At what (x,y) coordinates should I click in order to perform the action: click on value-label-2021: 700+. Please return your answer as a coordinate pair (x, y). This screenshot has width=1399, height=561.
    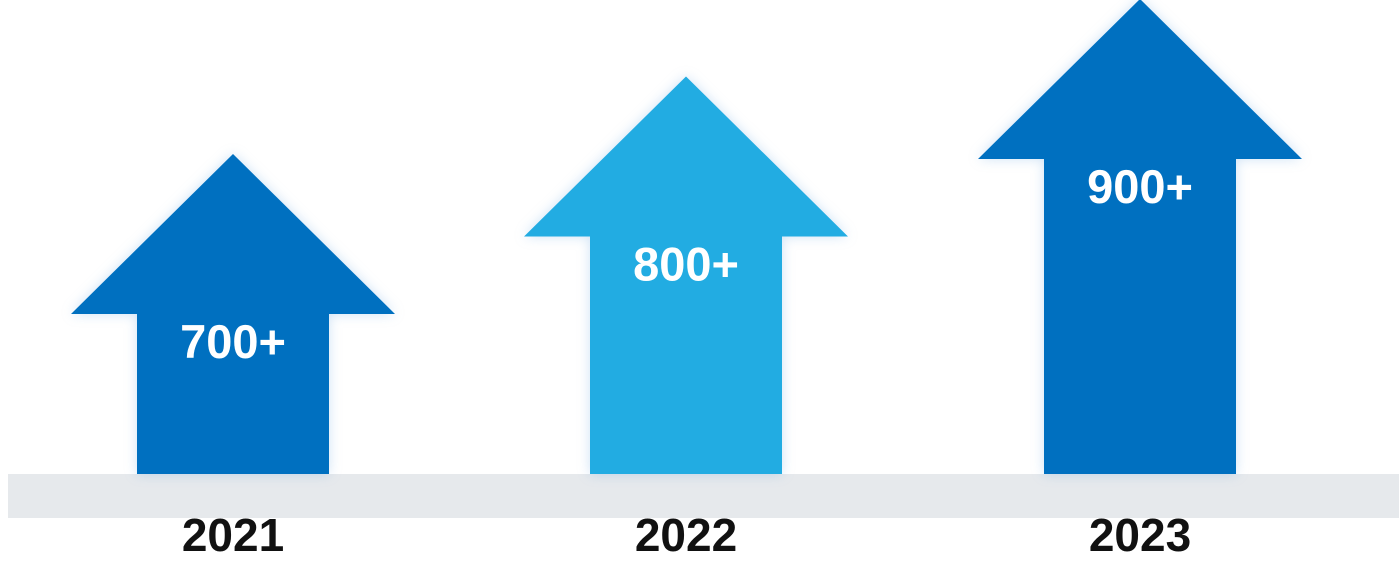
    Looking at the image, I should click on (233, 341).